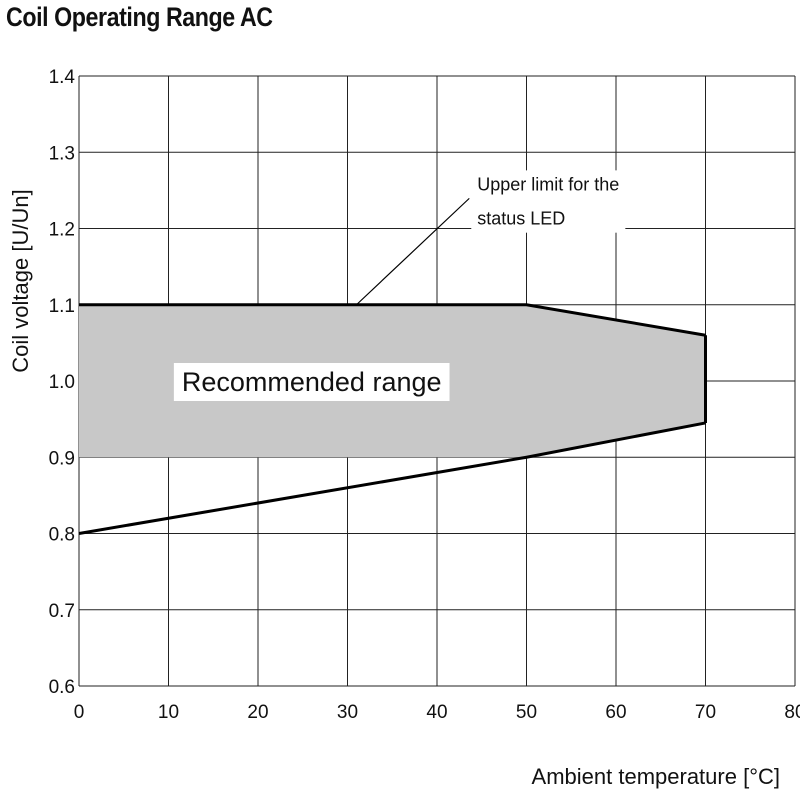 The image size is (800, 796). Describe the element at coordinates (62, 687) in the screenshot. I see `y-tick-label: 0.6` at that location.